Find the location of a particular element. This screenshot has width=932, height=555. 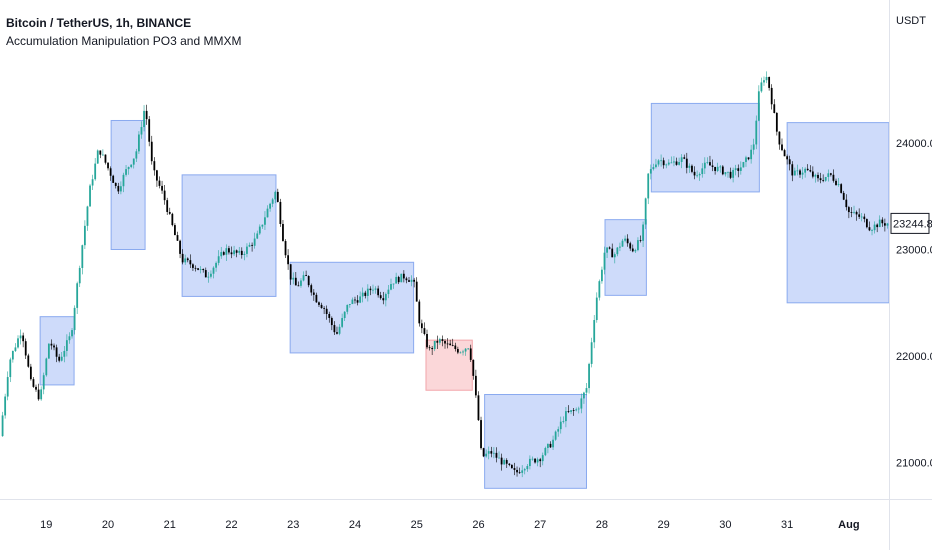

indicator-name: Accumulation Manipulation PO3 and MMXM is located at coordinates (124, 41).